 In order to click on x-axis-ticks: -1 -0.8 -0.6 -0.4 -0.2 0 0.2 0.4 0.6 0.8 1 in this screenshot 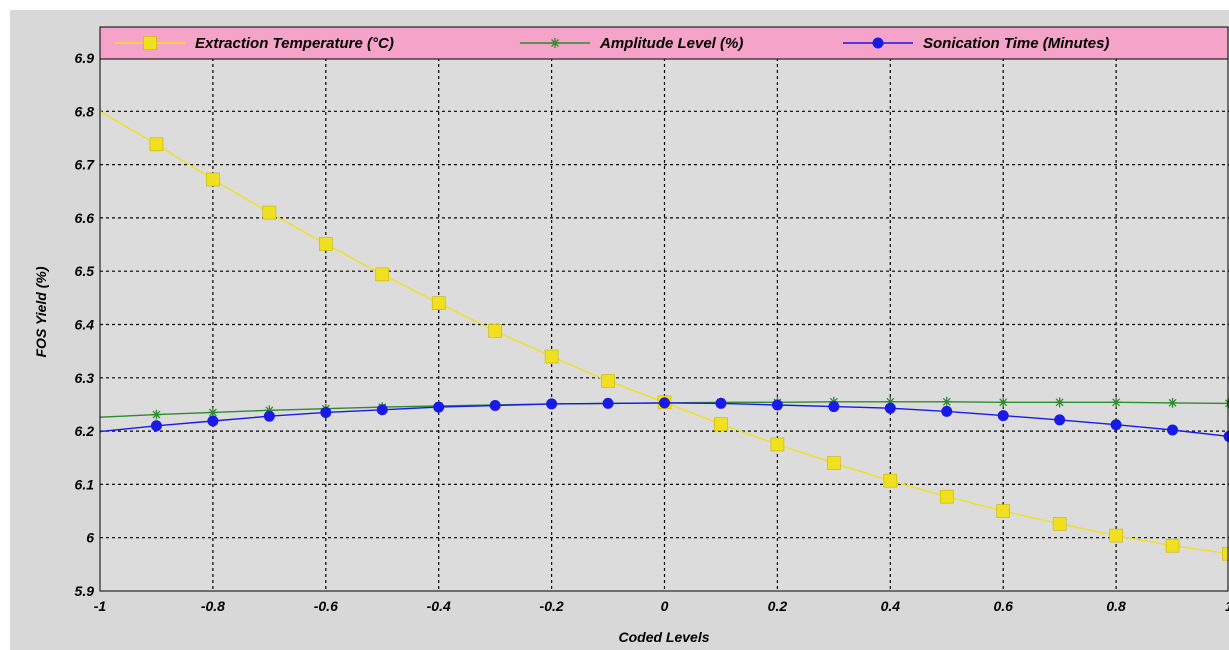, I will do `click(661, 606)`.